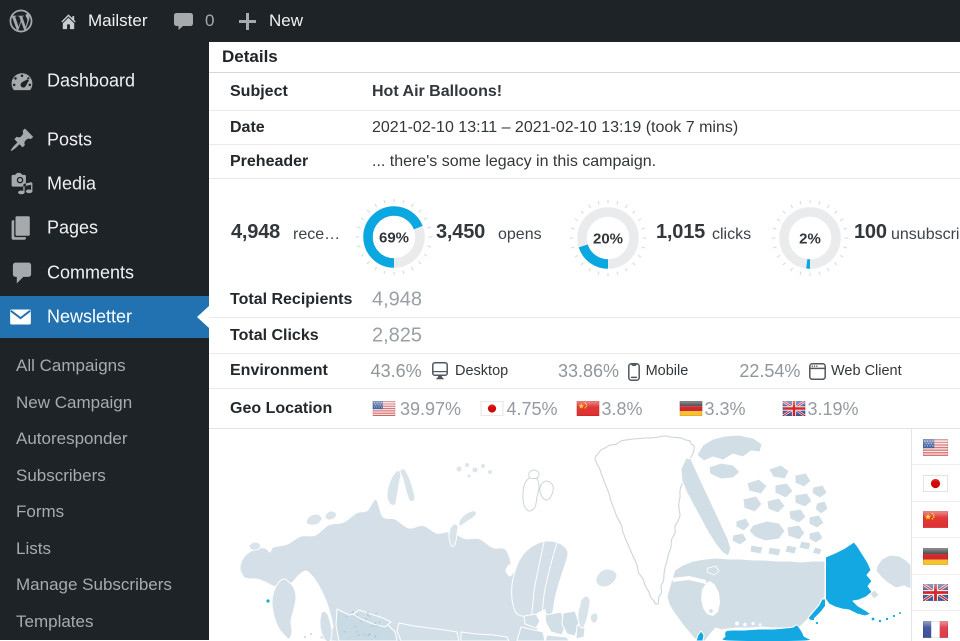  I want to click on svg-text: 69%, so click(394, 238).